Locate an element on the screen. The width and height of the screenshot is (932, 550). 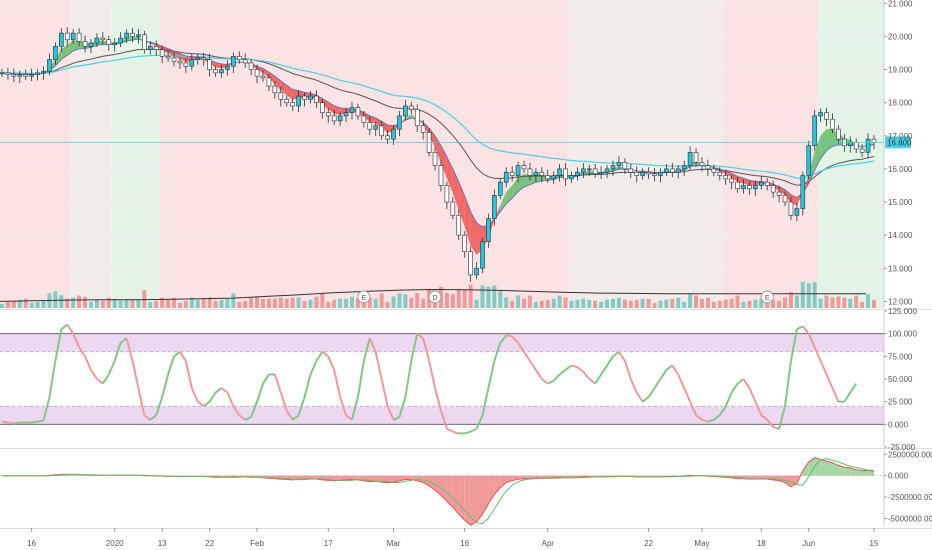
last-price-tag-bg is located at coordinates (898, 142).